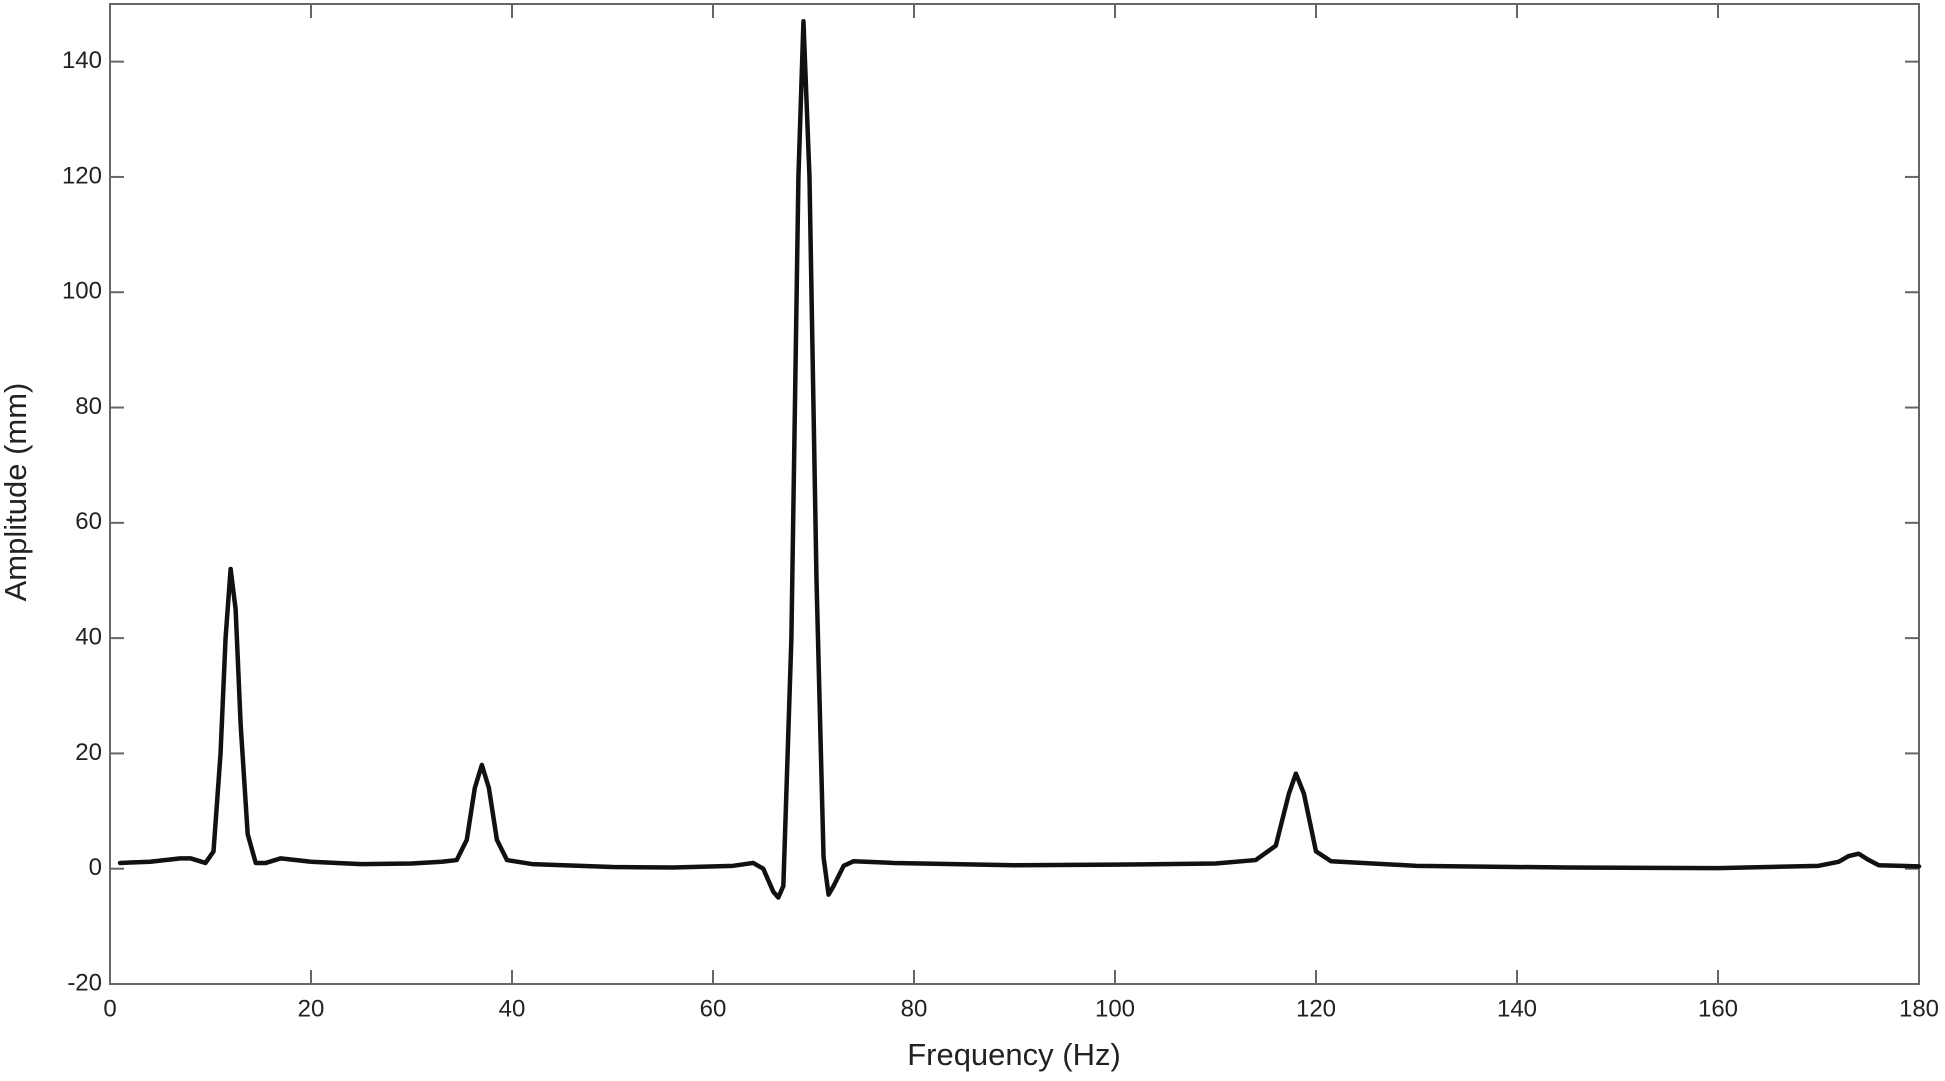 The height and width of the screenshot is (1081, 1945). Describe the element at coordinates (512, 1008) in the screenshot. I see `x-tick-label: 40` at that location.